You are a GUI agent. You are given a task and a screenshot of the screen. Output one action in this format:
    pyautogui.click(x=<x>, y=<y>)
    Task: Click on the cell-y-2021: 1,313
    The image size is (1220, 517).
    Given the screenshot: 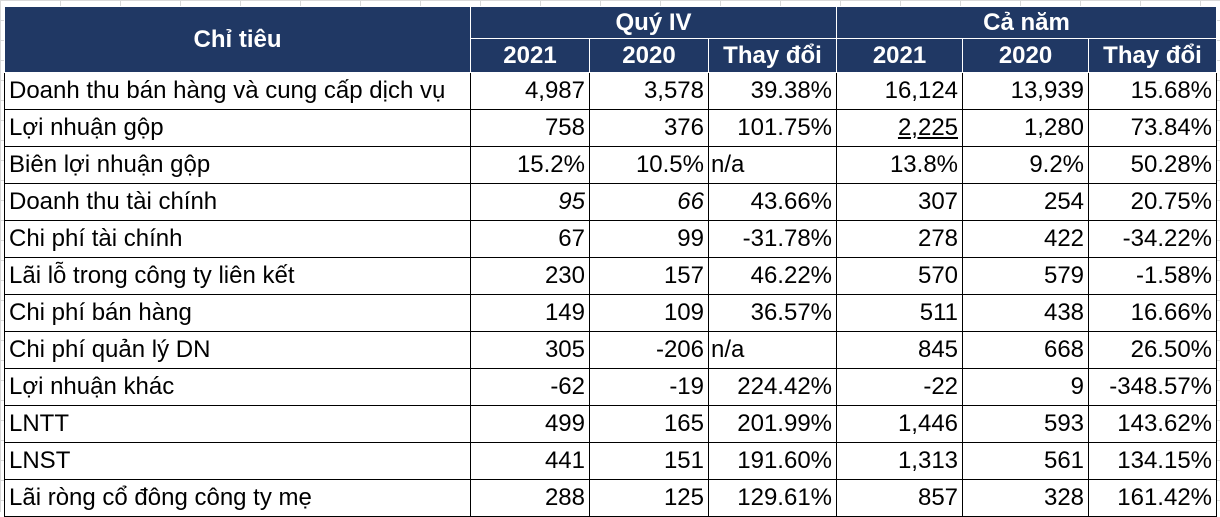 What is the action you would take?
    pyautogui.click(x=900, y=461)
    